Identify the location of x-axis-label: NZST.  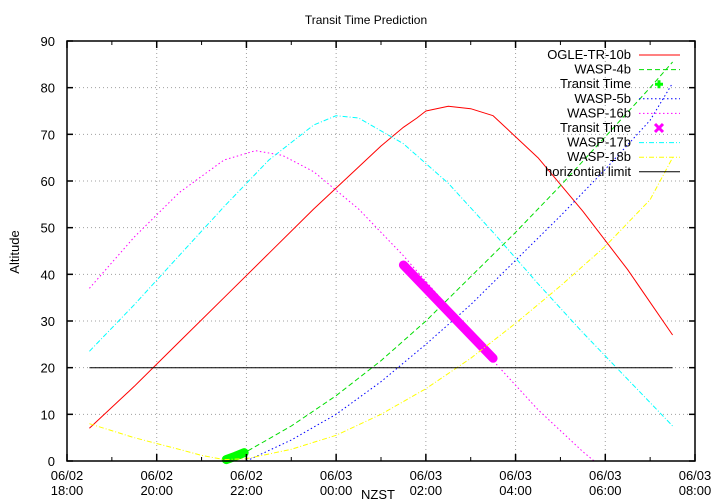
(378, 494).